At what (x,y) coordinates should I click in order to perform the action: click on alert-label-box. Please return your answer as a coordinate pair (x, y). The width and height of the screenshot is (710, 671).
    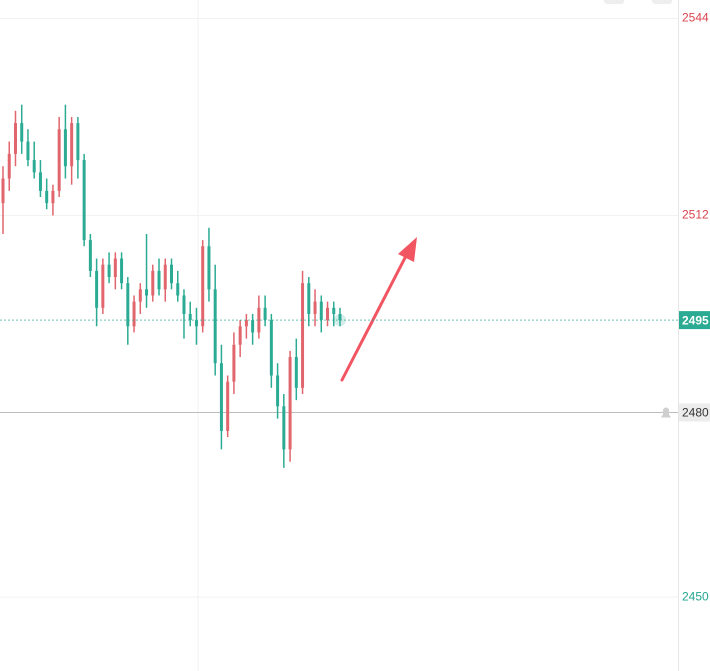
    Looking at the image, I should click on (694, 412).